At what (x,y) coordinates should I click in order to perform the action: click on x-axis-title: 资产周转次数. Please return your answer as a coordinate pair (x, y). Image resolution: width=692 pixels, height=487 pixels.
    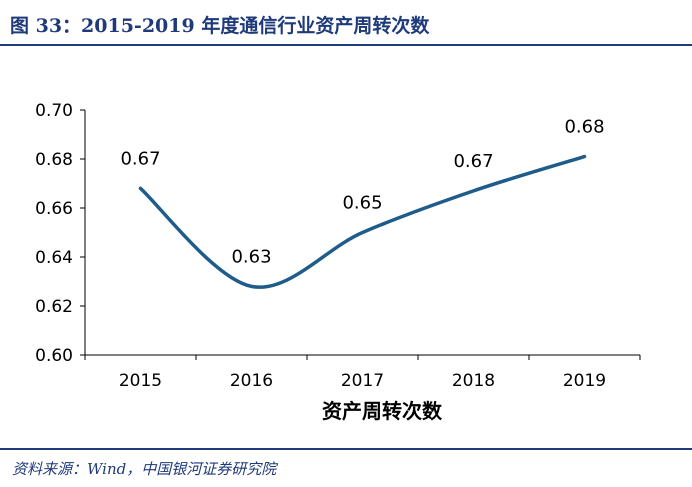
    Looking at the image, I should click on (382, 411).